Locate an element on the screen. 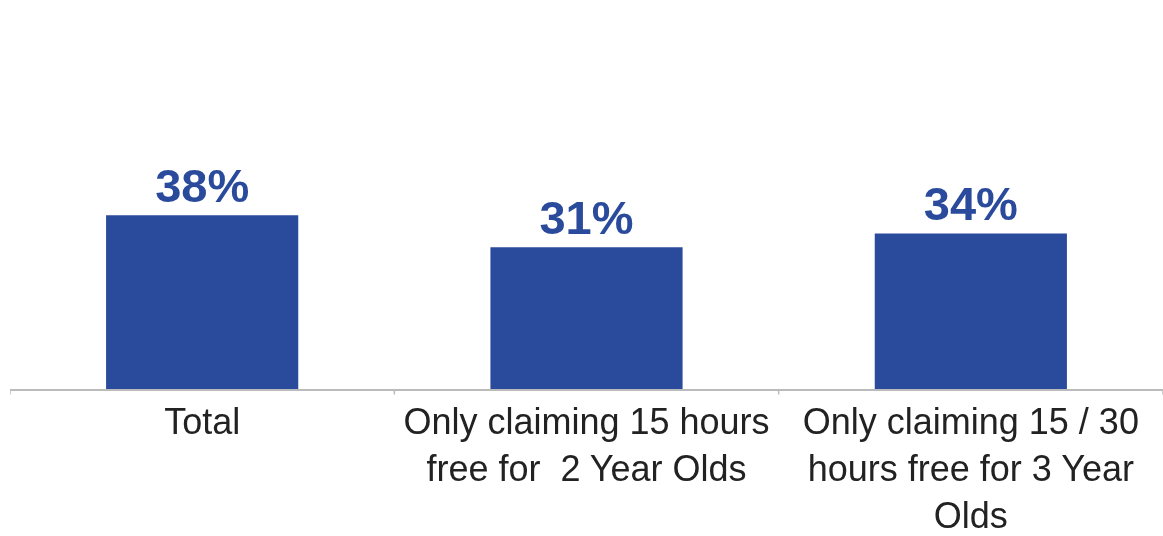 This screenshot has height=536, width=1163. data-label: 38% is located at coordinates (202, 186).